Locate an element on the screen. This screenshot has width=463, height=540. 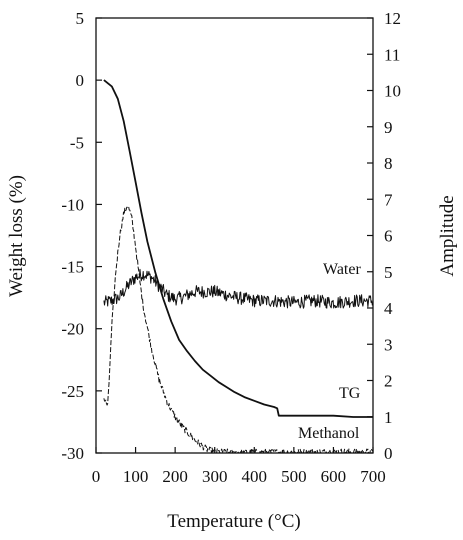
y-left-tick-label: -5 is located at coordinates (77, 142).